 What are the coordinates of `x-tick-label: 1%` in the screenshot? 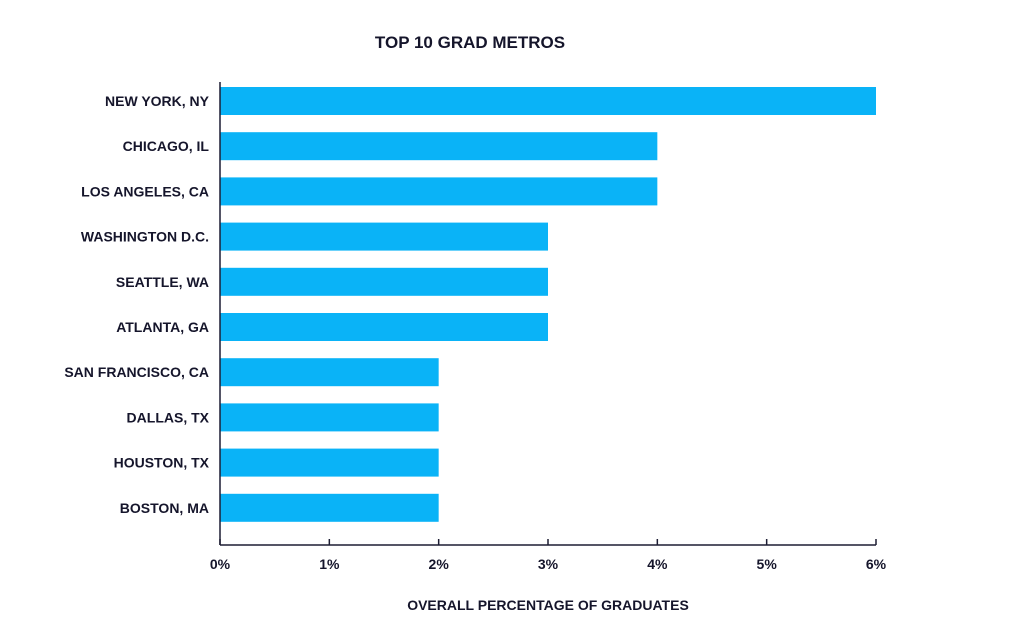 It's located at (329, 564).